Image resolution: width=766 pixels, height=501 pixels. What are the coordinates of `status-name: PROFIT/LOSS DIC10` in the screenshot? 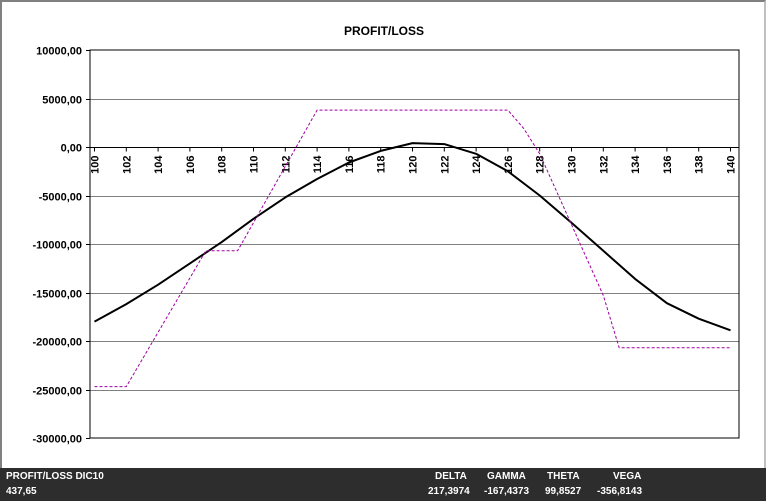 It's located at (55, 476).